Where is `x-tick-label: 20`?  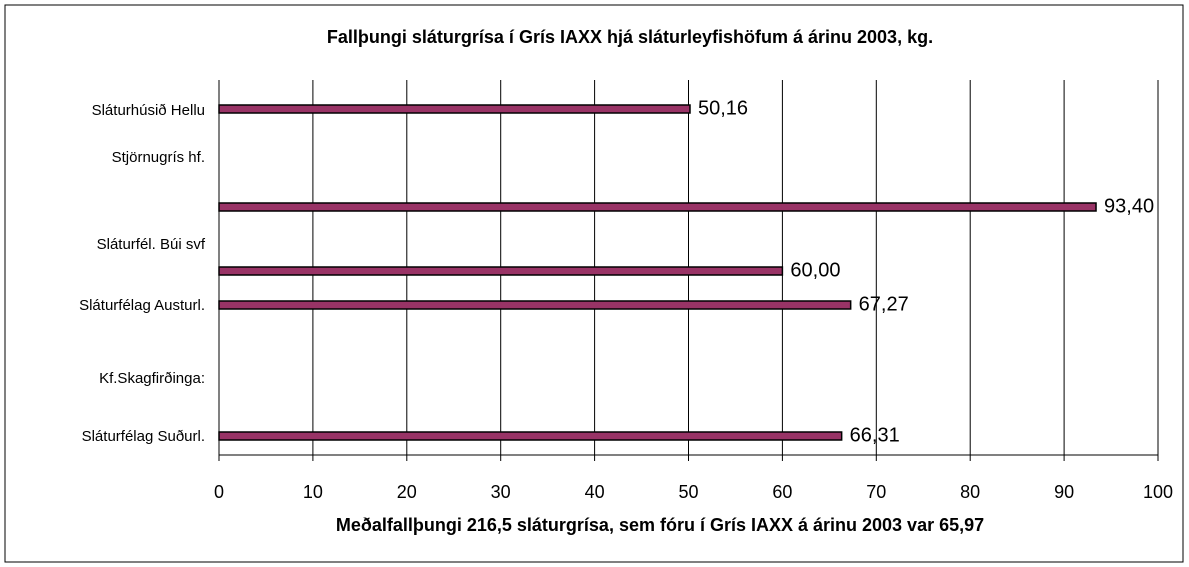 x-tick-label: 20 is located at coordinates (407, 492).